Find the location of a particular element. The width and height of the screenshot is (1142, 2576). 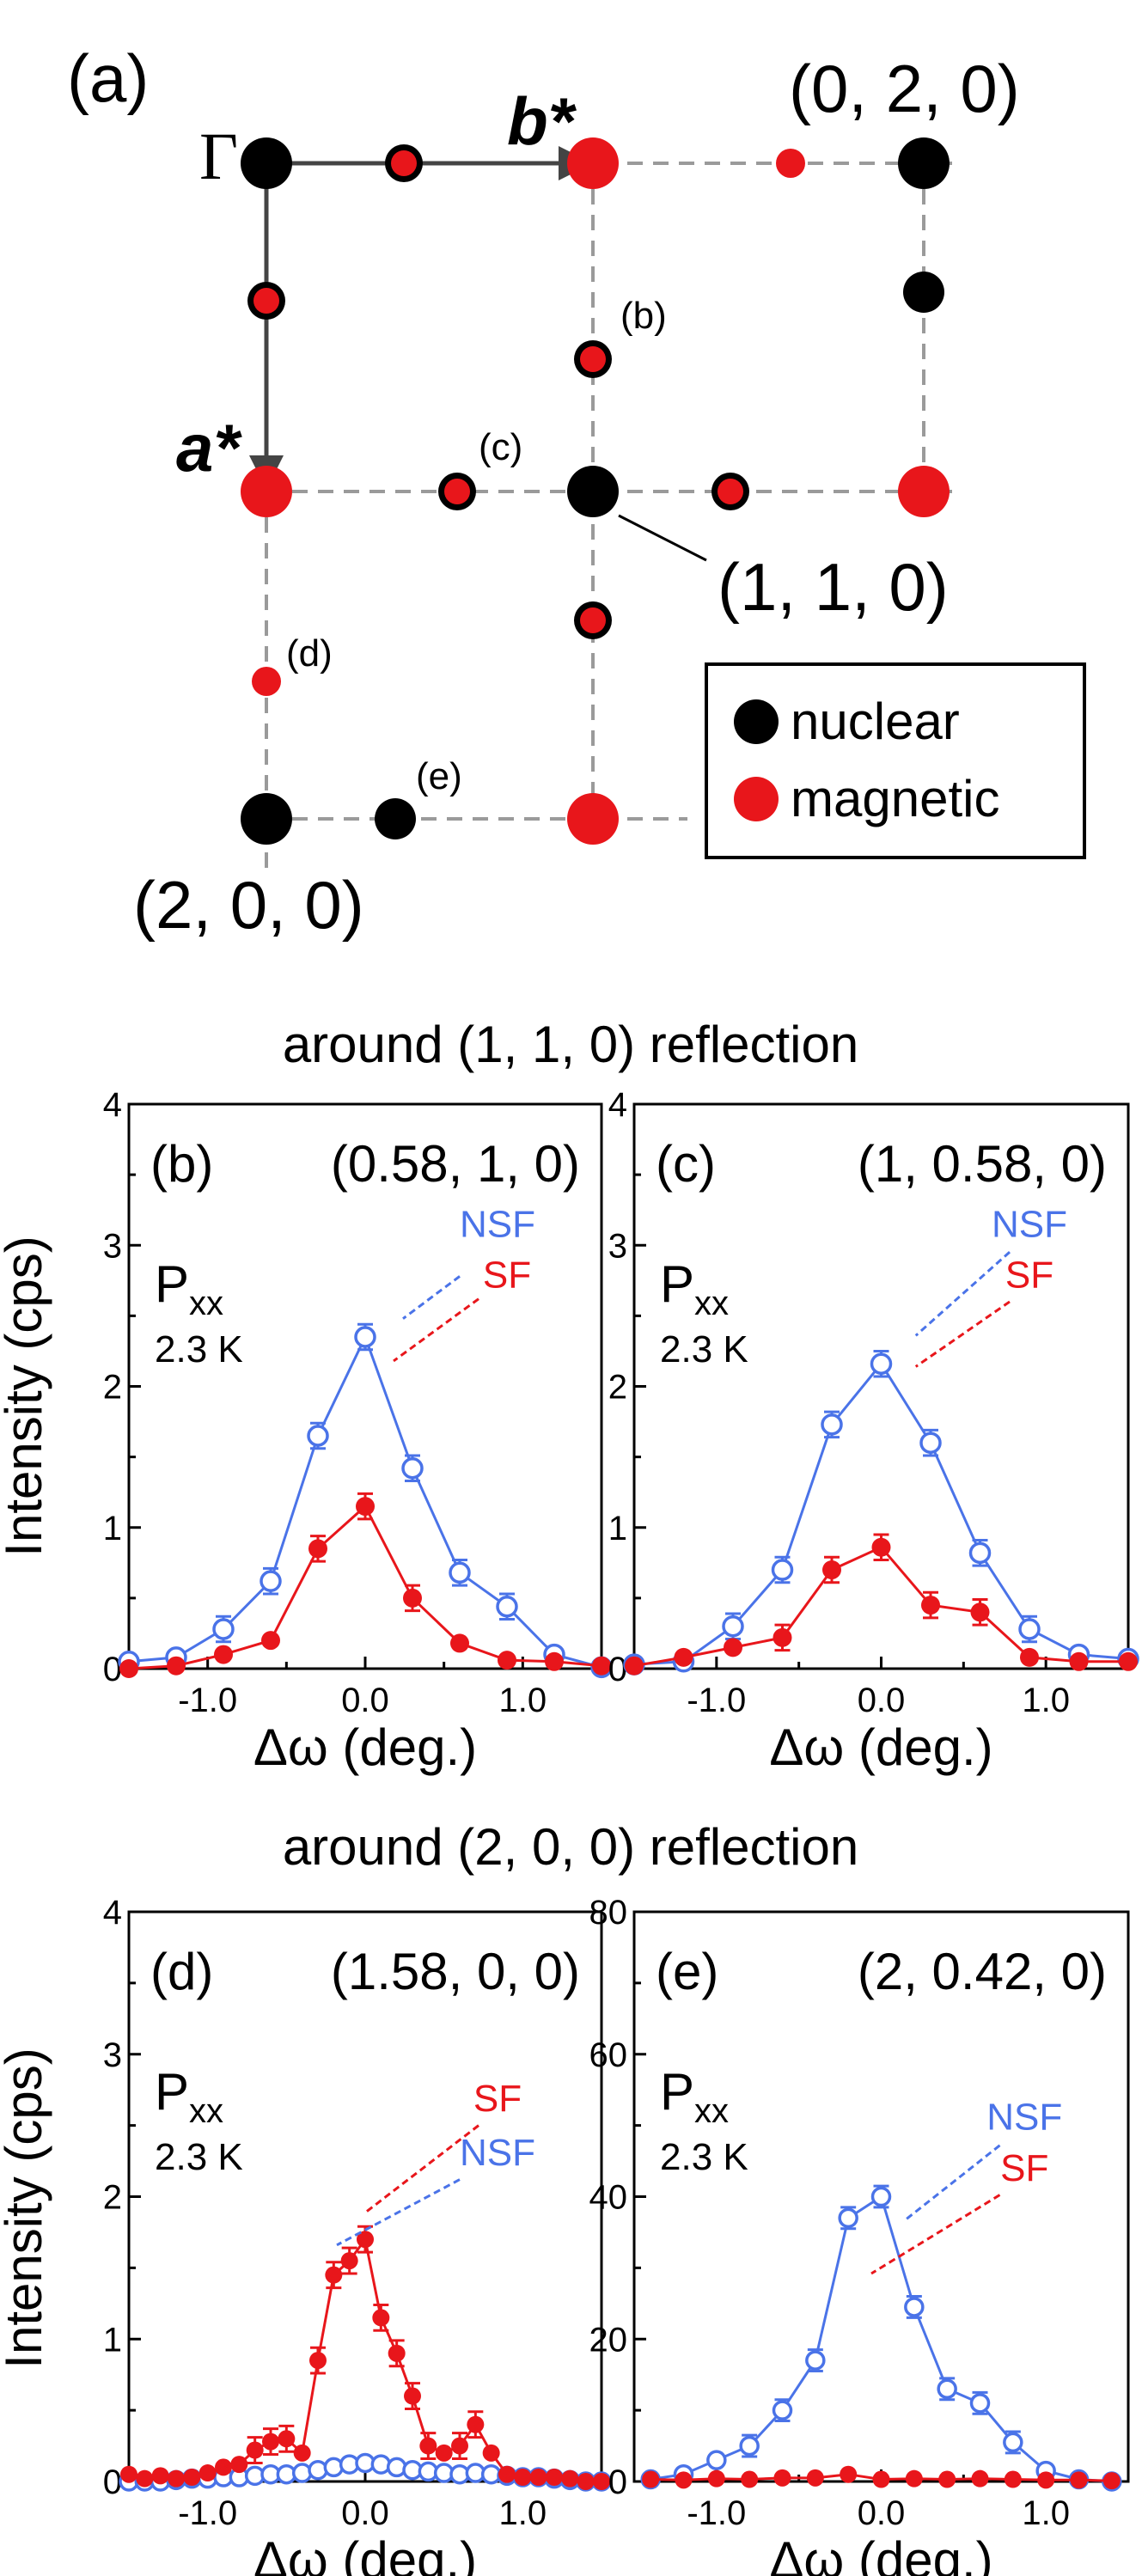

nsf-annotation: NSF is located at coordinates (497, 1224).